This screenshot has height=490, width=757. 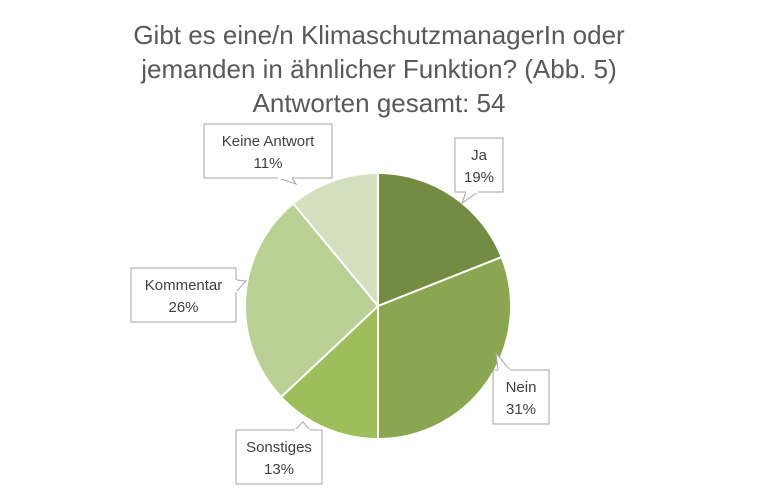 I want to click on data-label-percent: 26%, so click(x=183, y=307).